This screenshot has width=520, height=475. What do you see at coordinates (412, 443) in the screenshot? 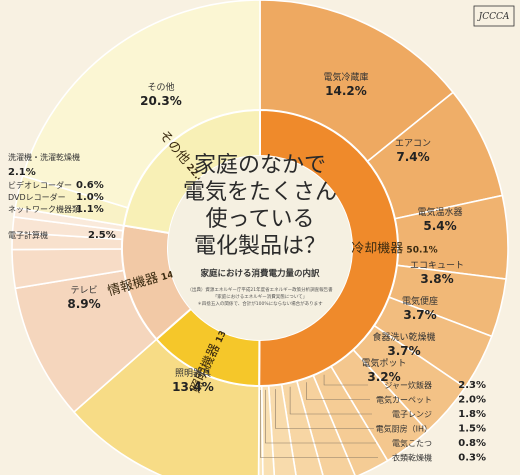
I see `item-label-11: 電気こたつ` at bounding box center [412, 443].